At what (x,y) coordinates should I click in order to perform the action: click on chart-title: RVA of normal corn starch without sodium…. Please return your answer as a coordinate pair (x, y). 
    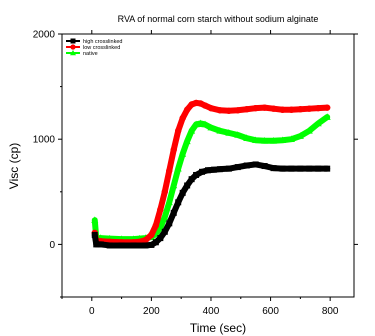
    Looking at the image, I should click on (218, 19).